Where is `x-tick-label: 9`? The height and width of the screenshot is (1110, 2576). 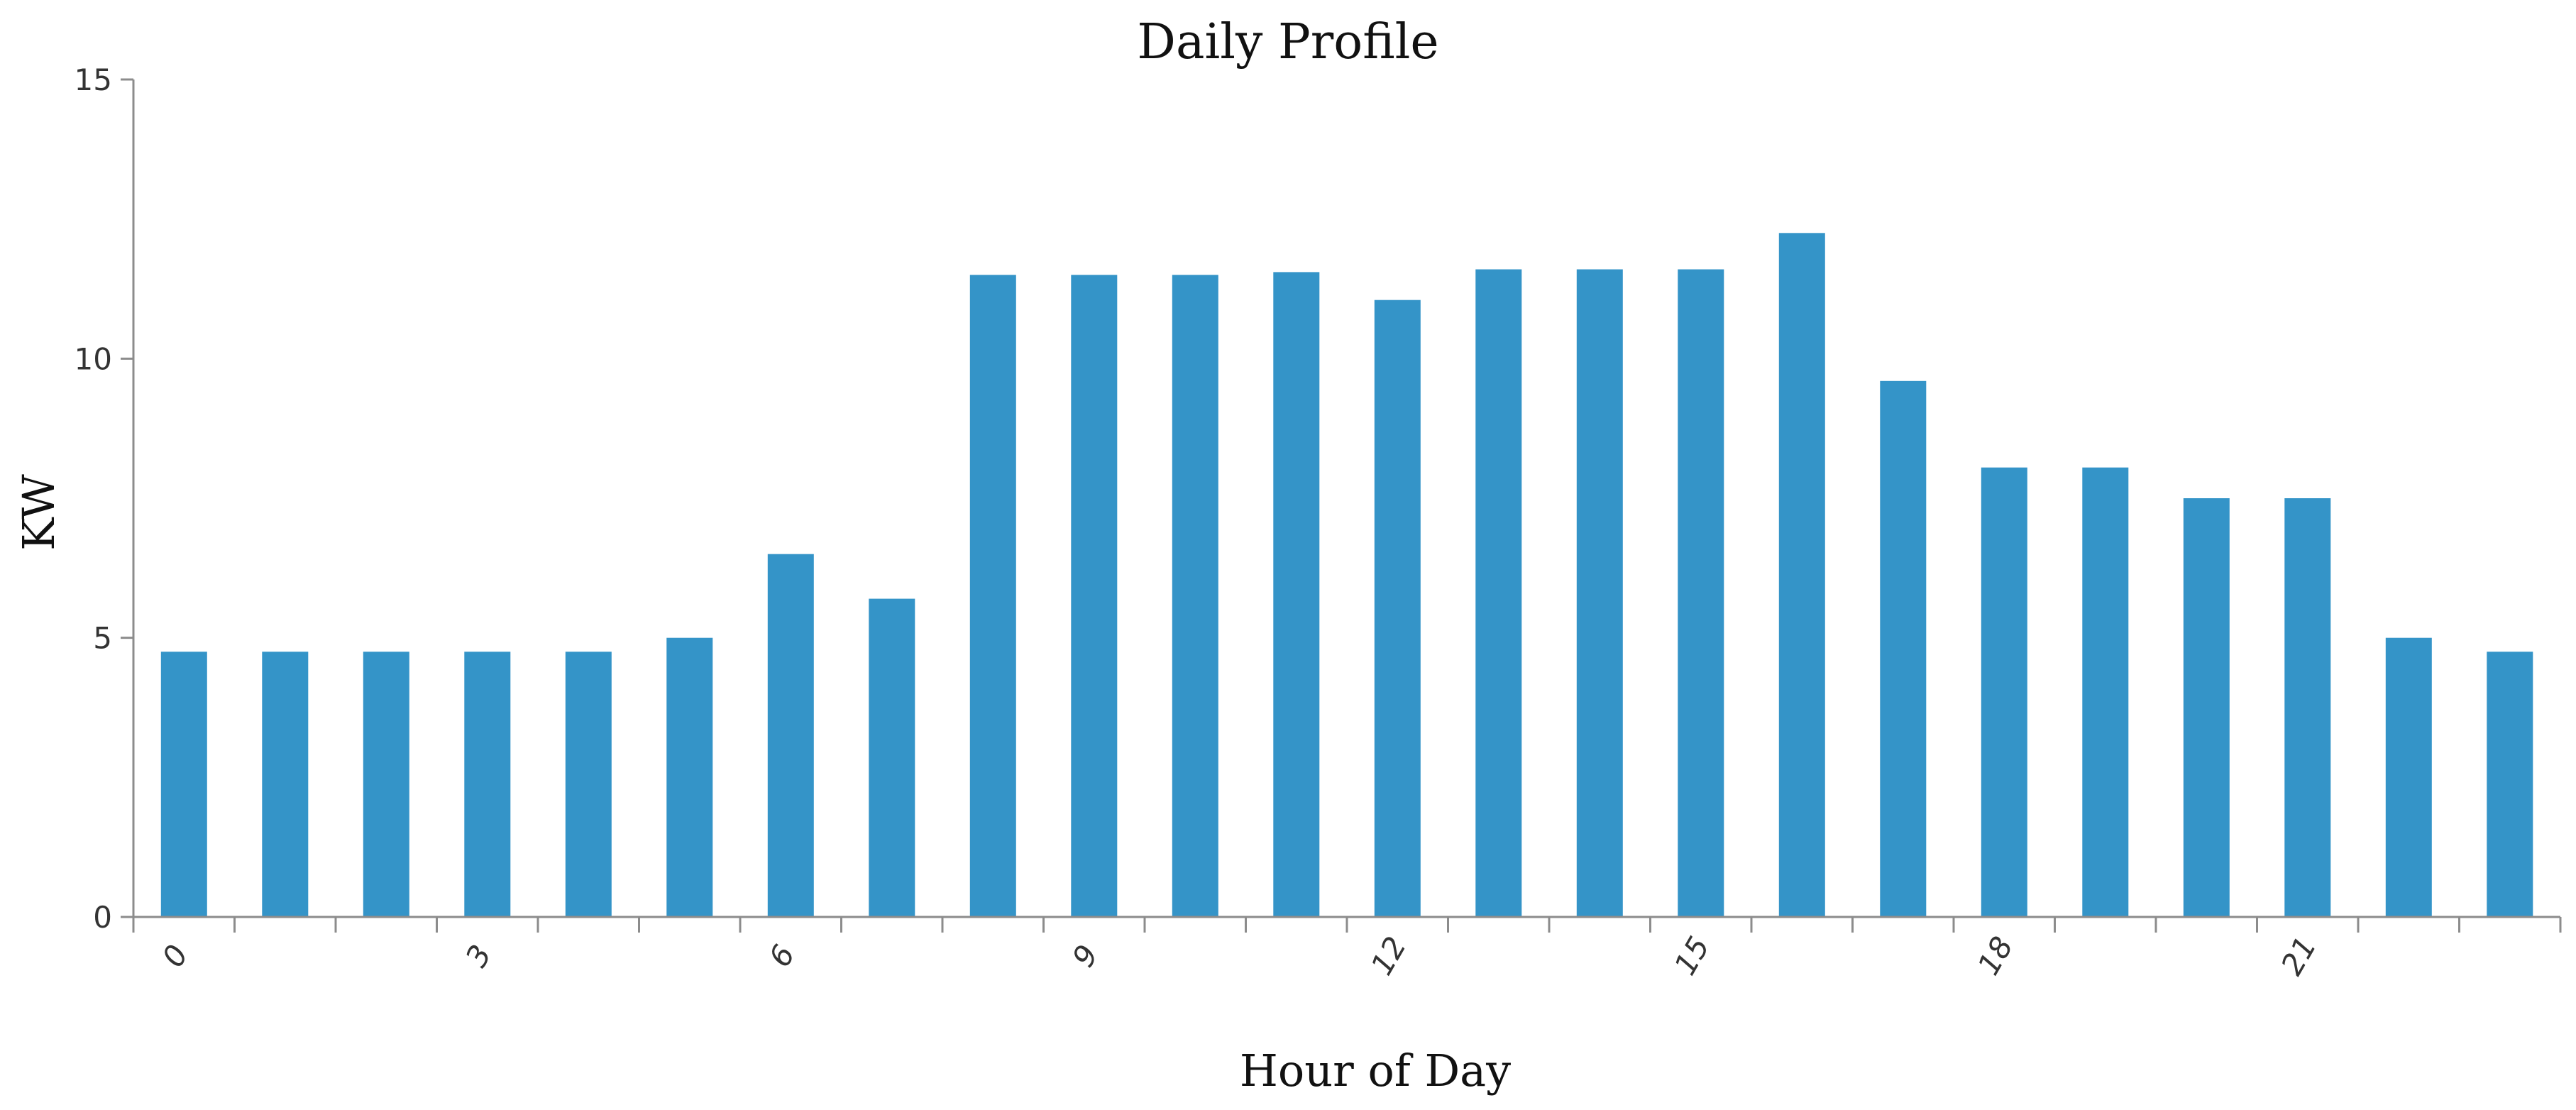
x-tick-label: 9 is located at coordinates (1085, 956).